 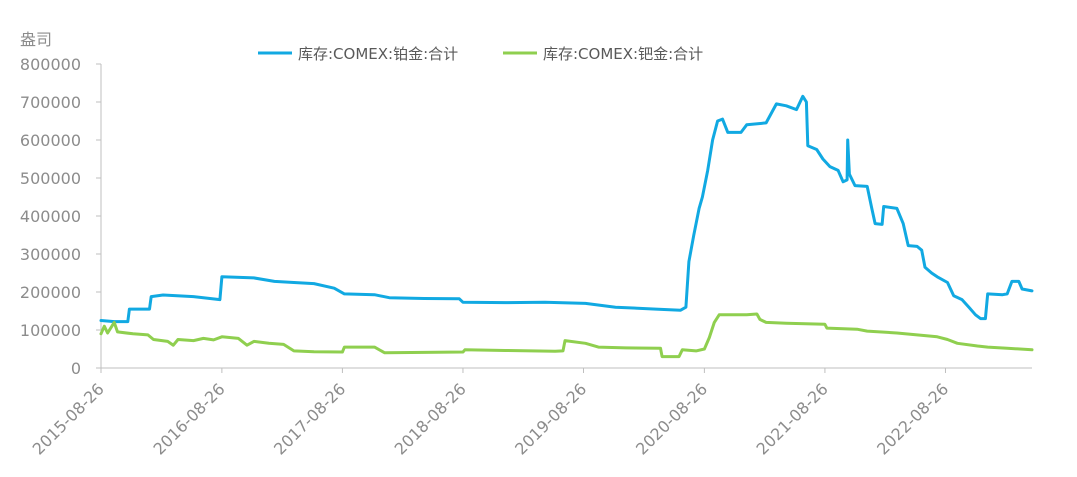 What do you see at coordinates (36, 39) in the screenshot?
I see `y-axis-unit-label: 盎司` at bounding box center [36, 39].